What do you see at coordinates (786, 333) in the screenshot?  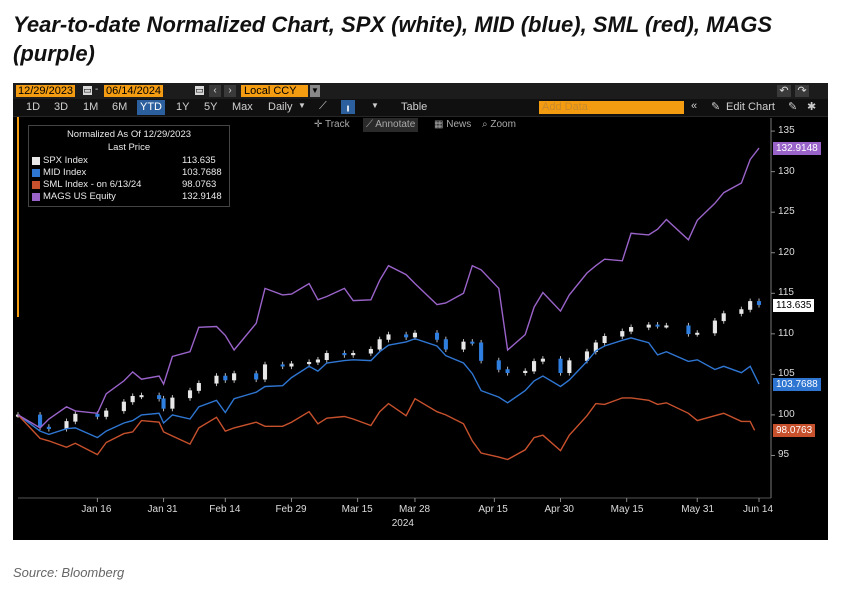 I see `y-tick-label: 110` at bounding box center [786, 333].